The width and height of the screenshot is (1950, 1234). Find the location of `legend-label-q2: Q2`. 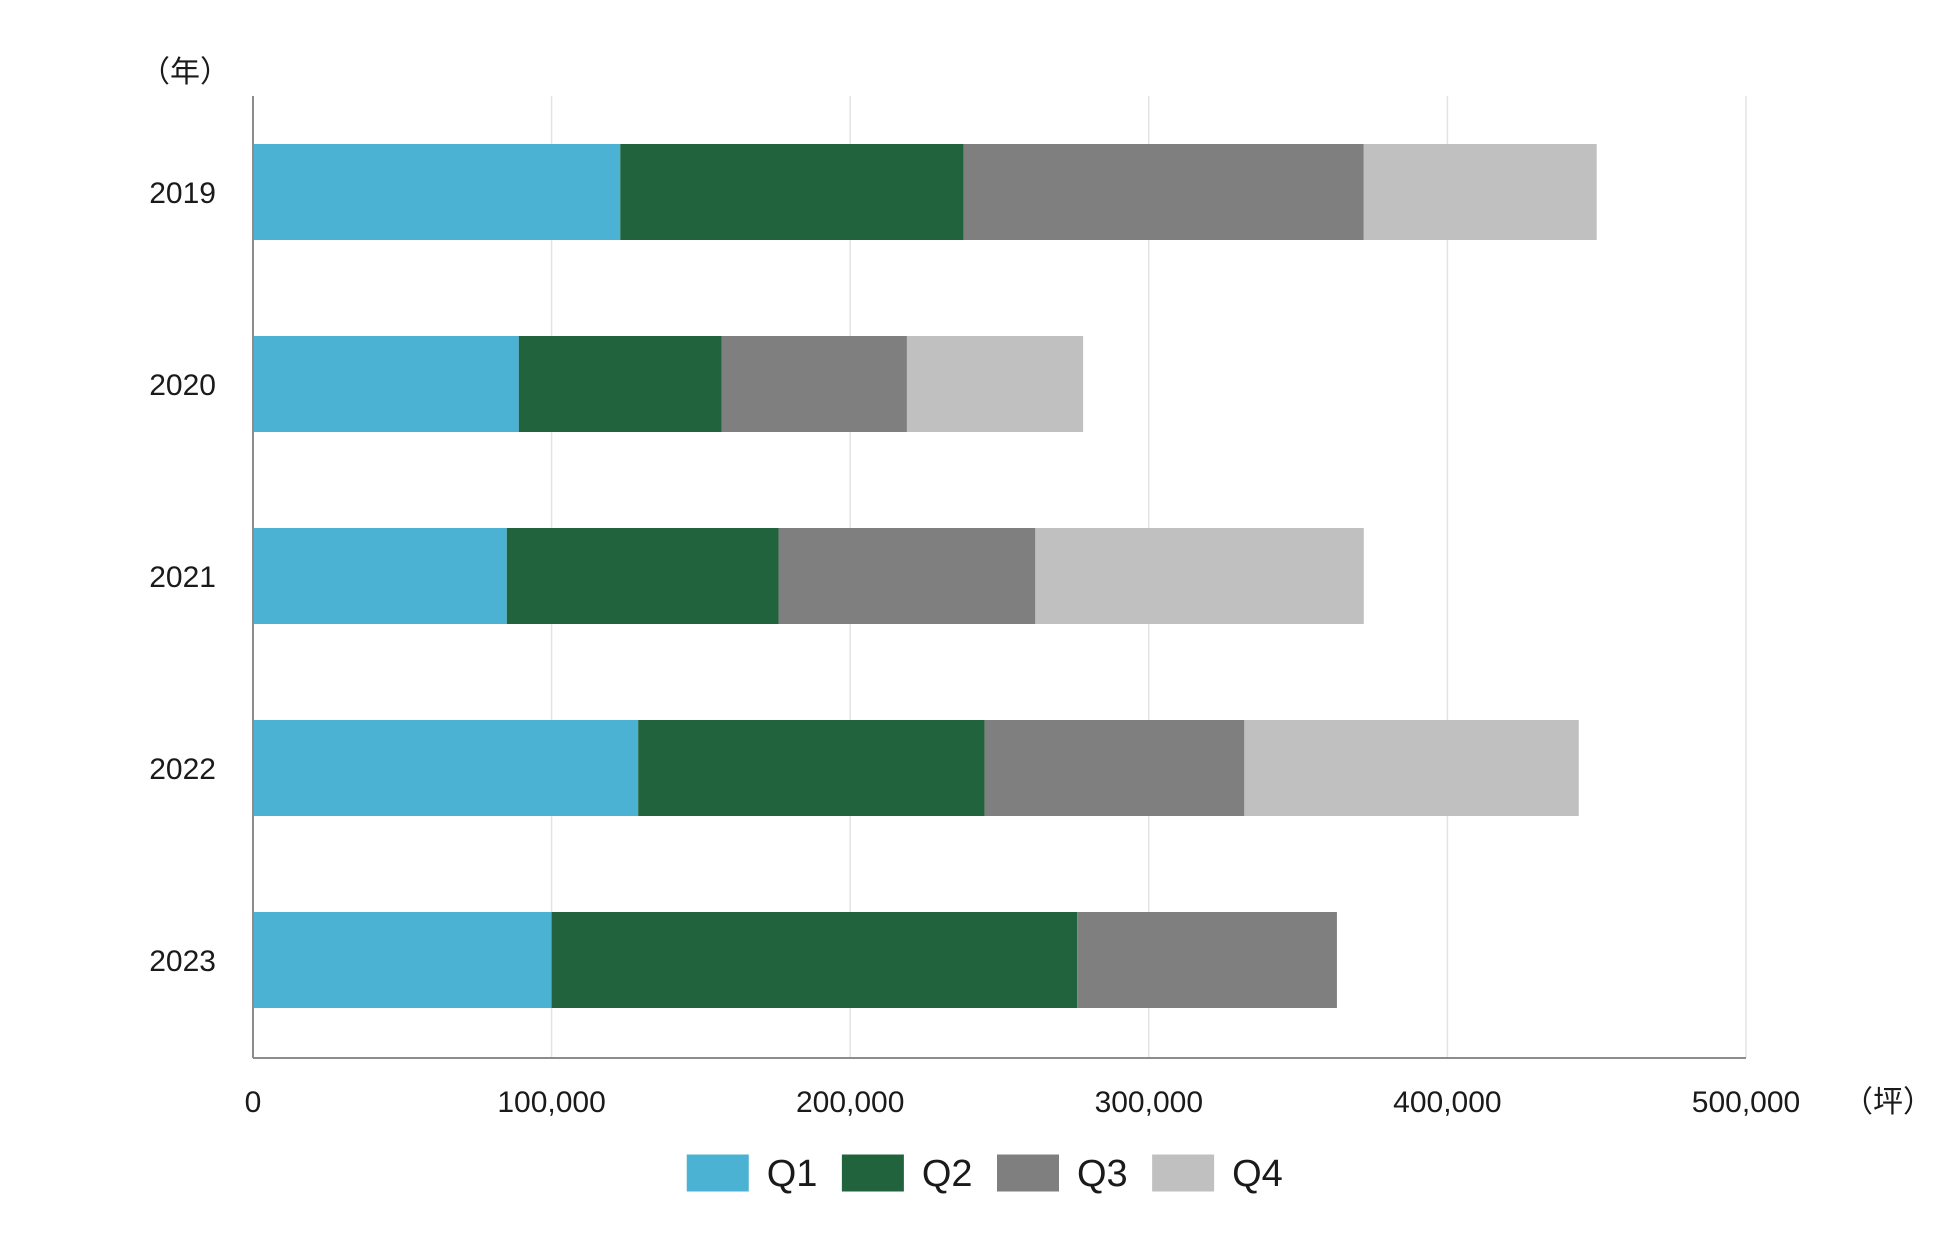

legend-label-q2: Q2 is located at coordinates (947, 1174).